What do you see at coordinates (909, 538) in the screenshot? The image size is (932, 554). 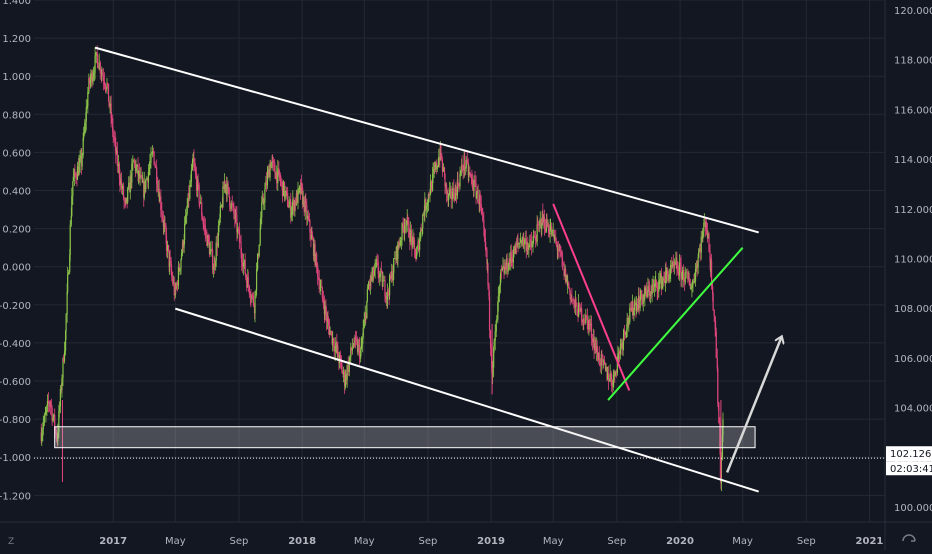 I see `settings-gear-icon` at bounding box center [909, 538].